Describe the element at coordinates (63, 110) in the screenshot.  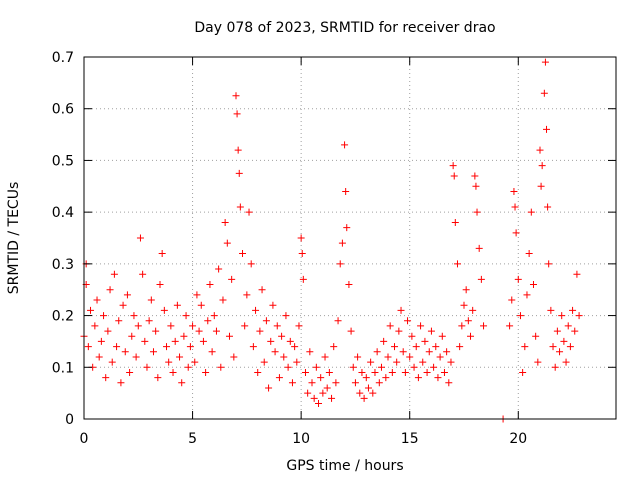
I see `y-tick-label: 0.6` at that location.